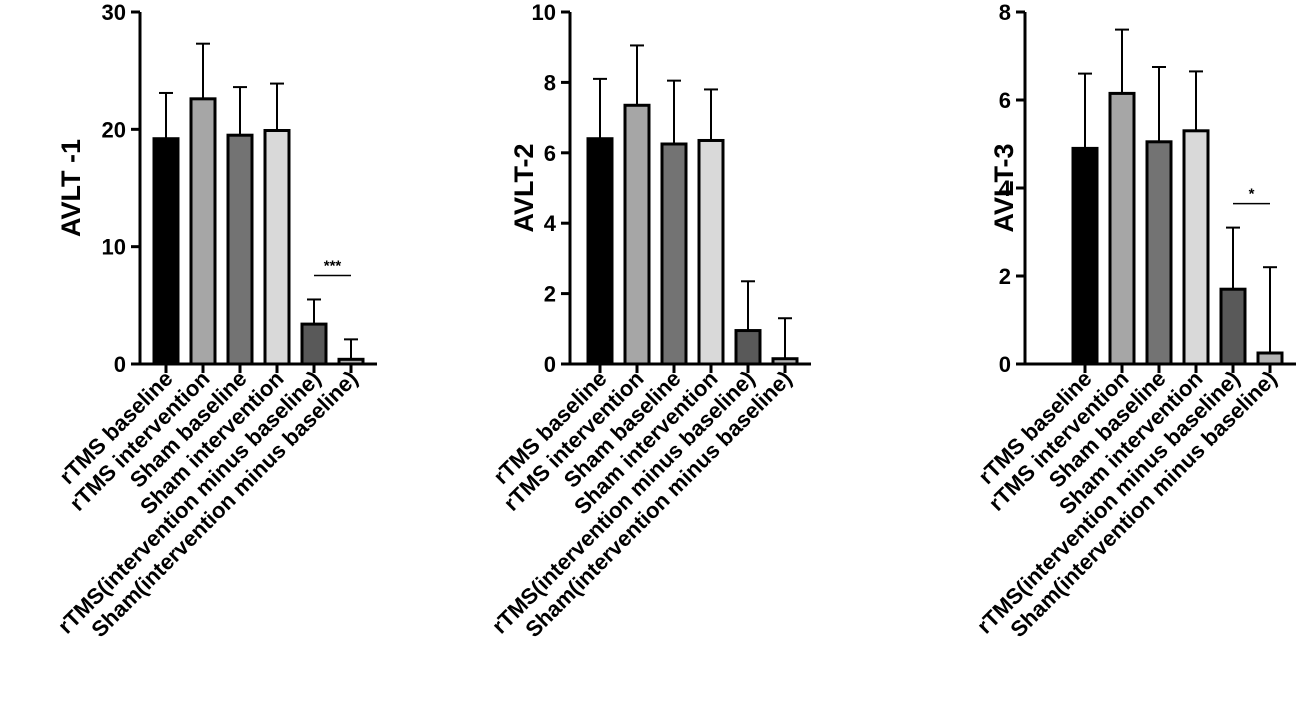  I want to click on y-tick-label: 30, so click(114, 12).